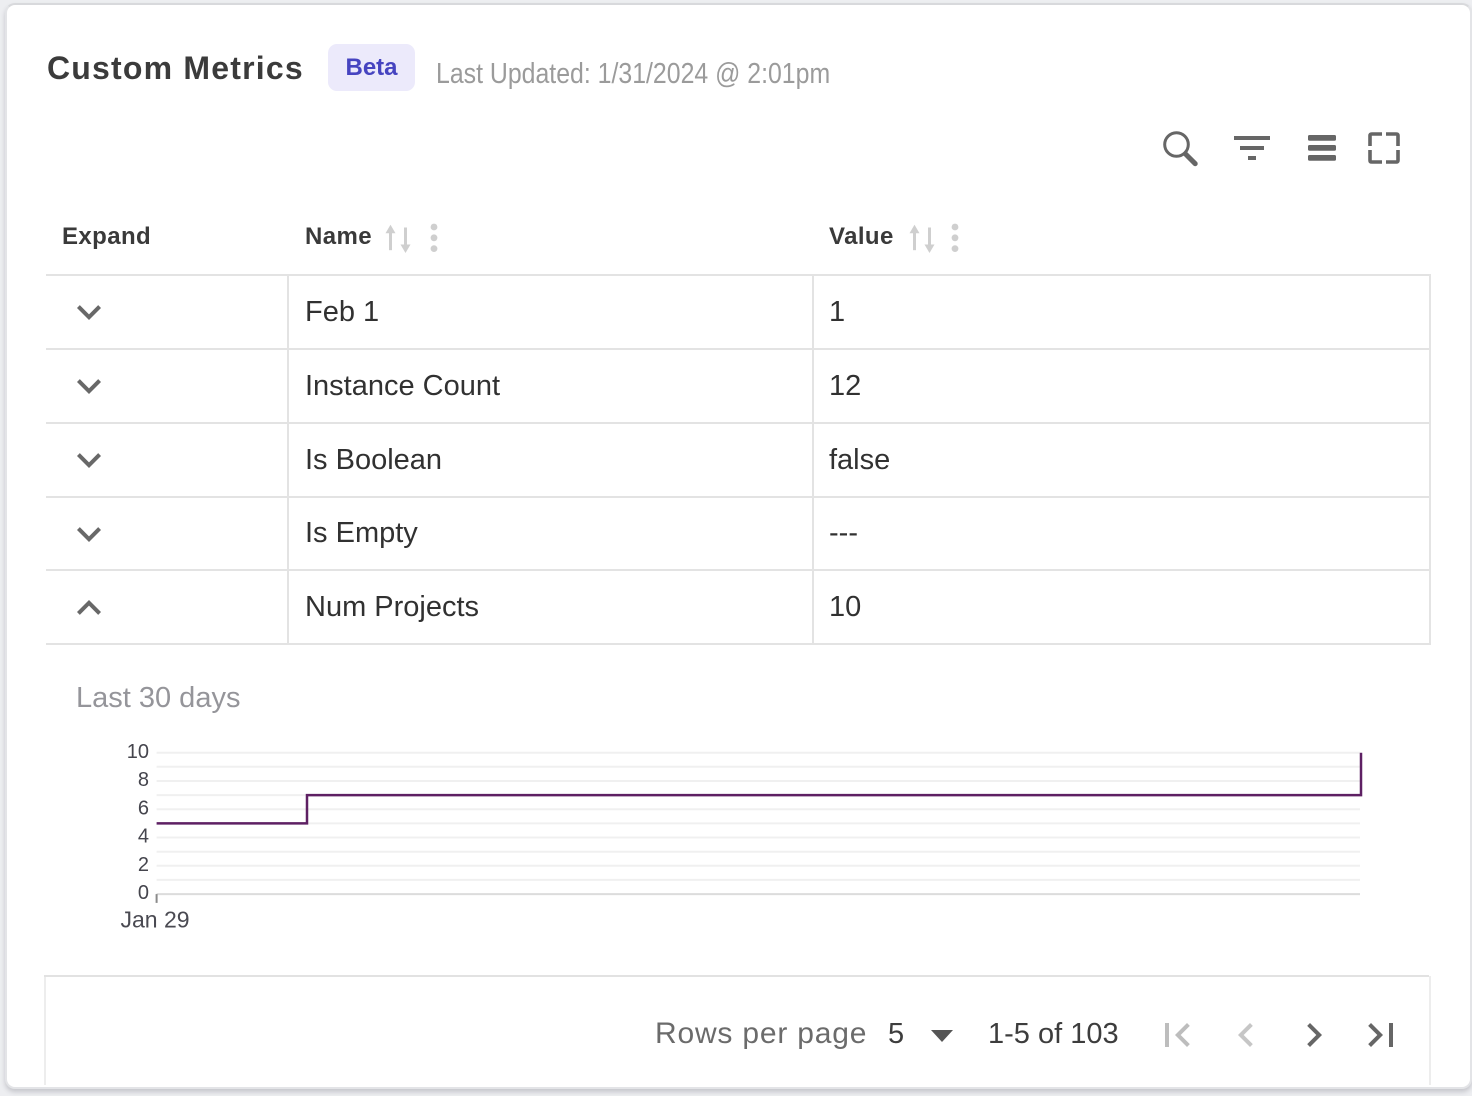  Describe the element at coordinates (143, 837) in the screenshot. I see `svg-text: 4` at that location.